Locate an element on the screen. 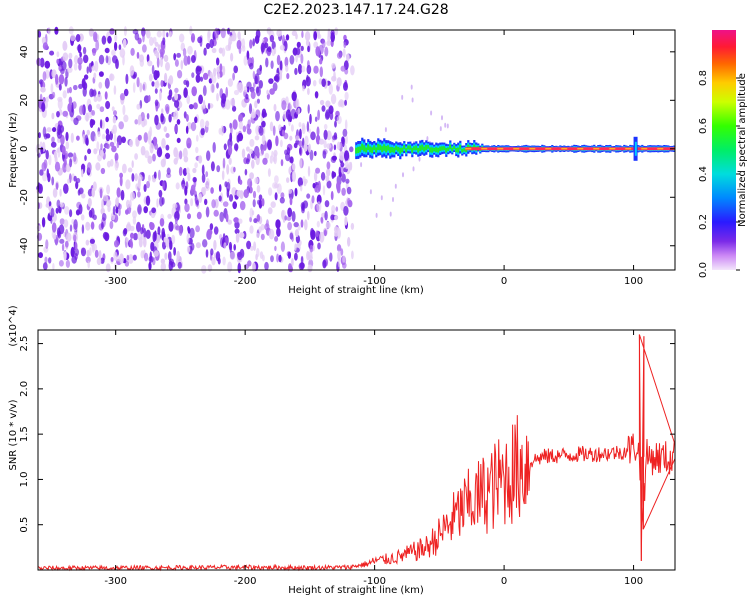 Image resolution: width=750 pixels, height=600 pixels. y-tick-label: 20 is located at coordinates (24, 100).